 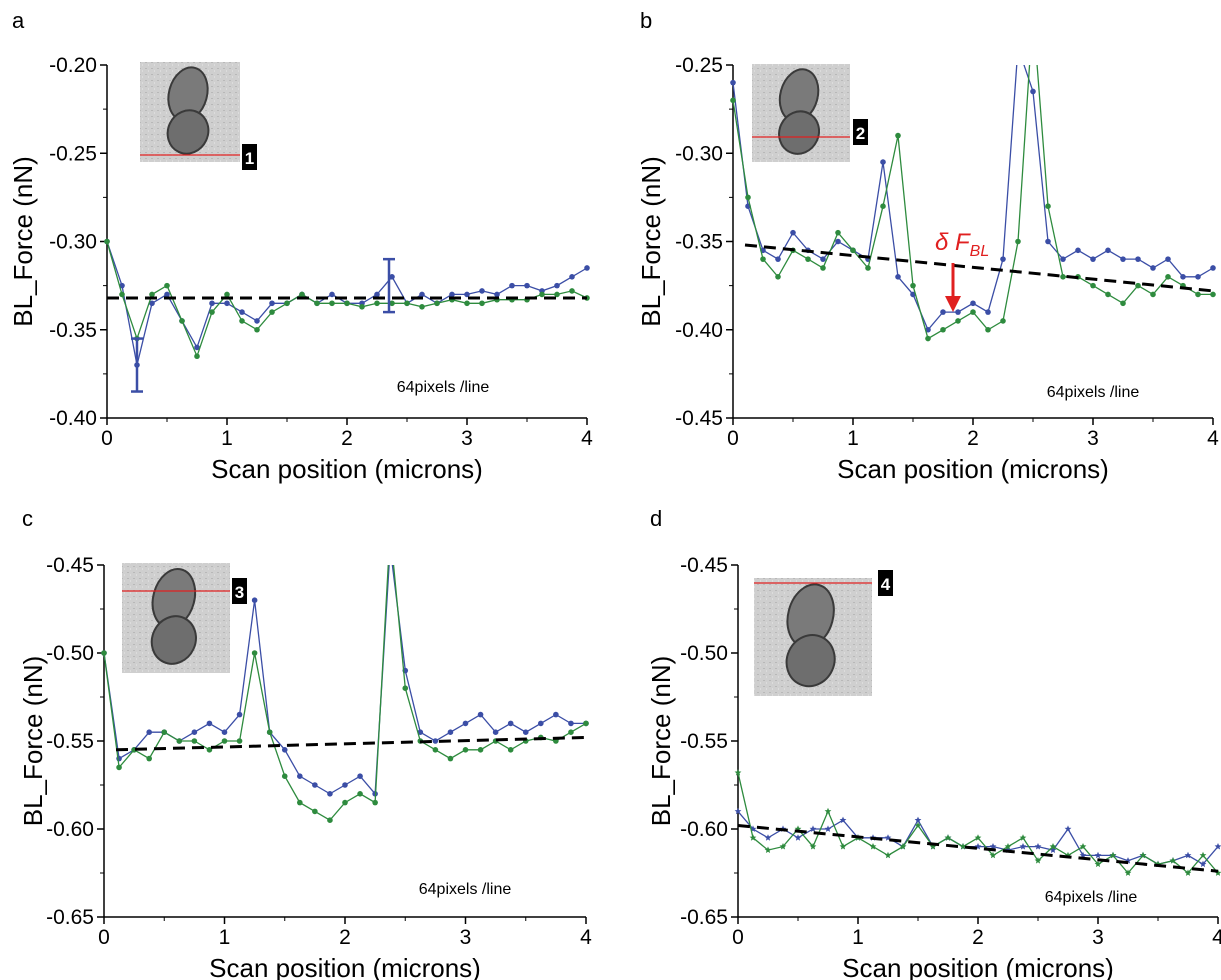 I want to click on y-tick-label: -0.25, so click(x=73, y=153).